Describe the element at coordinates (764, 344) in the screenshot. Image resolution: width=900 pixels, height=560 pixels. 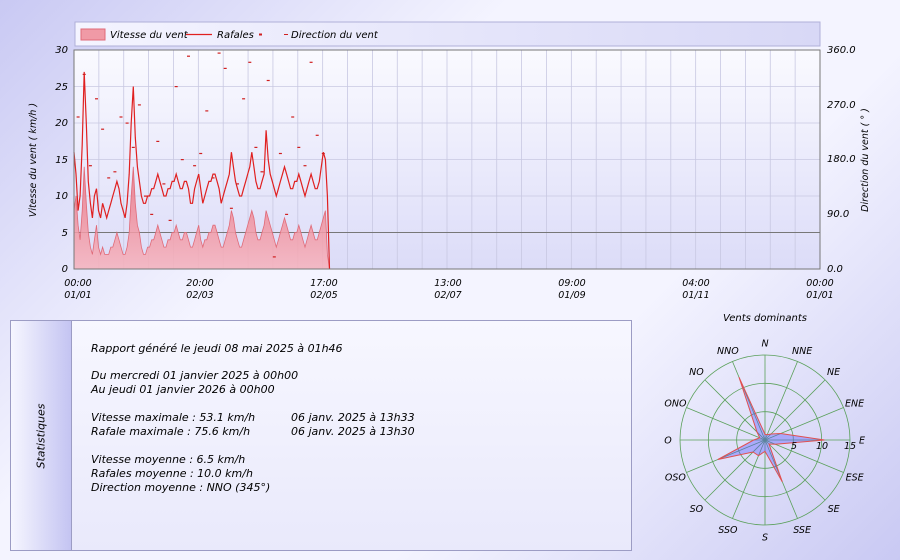
I see `rose-direction-label: N` at that location.